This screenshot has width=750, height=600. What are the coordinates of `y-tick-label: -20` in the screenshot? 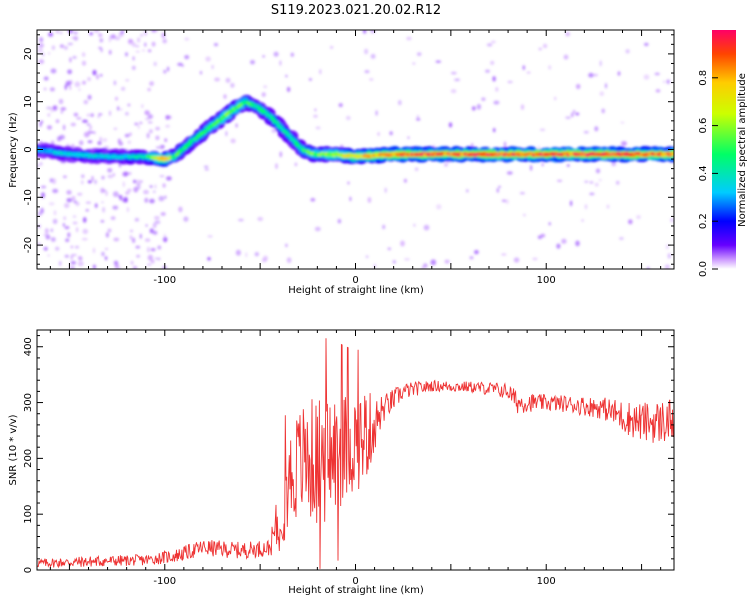 It's located at (28, 245).